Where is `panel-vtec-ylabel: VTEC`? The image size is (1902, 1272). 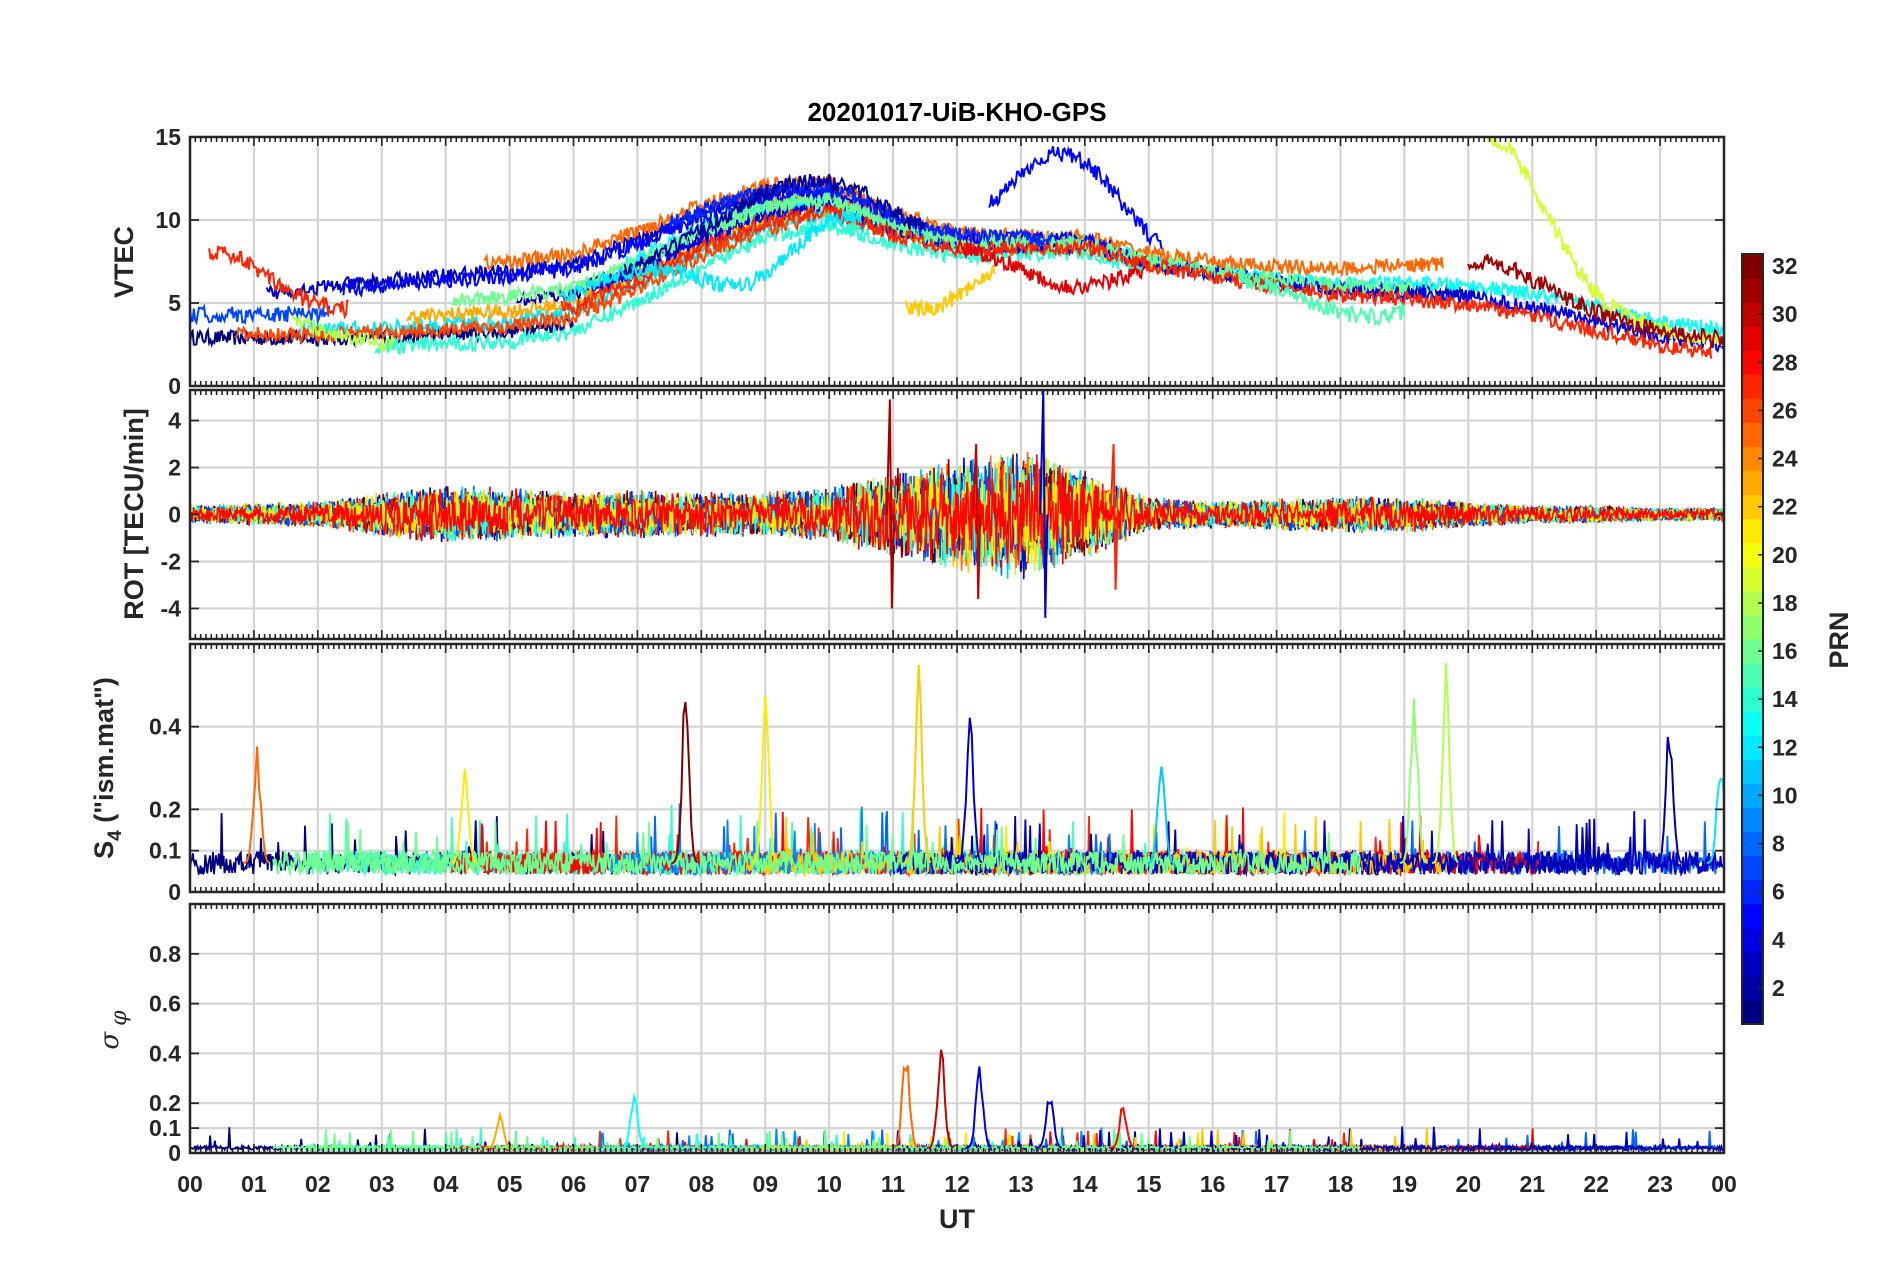
panel-vtec-ylabel: VTEC is located at coordinates (124, 262).